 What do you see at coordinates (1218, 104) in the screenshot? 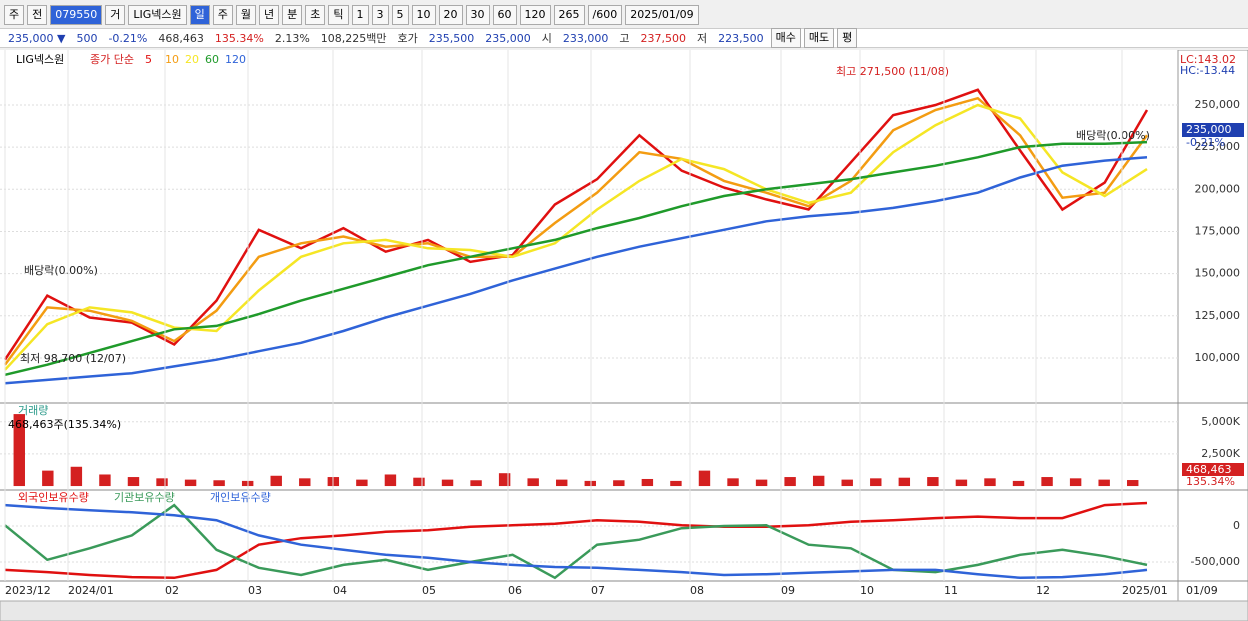
I see `y-tick-label: 250,000` at bounding box center [1218, 104].